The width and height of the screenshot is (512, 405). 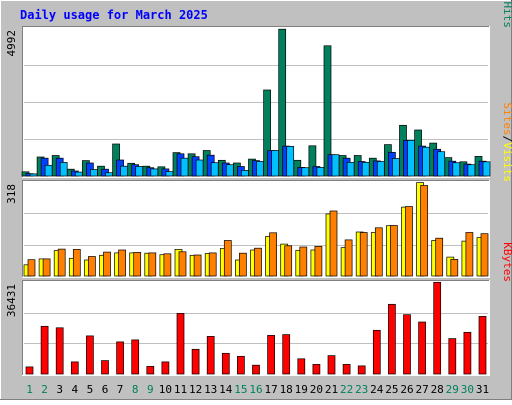 What do you see at coordinates (406, 389) in the screenshot?
I see `day-label-26: 26` at bounding box center [406, 389].